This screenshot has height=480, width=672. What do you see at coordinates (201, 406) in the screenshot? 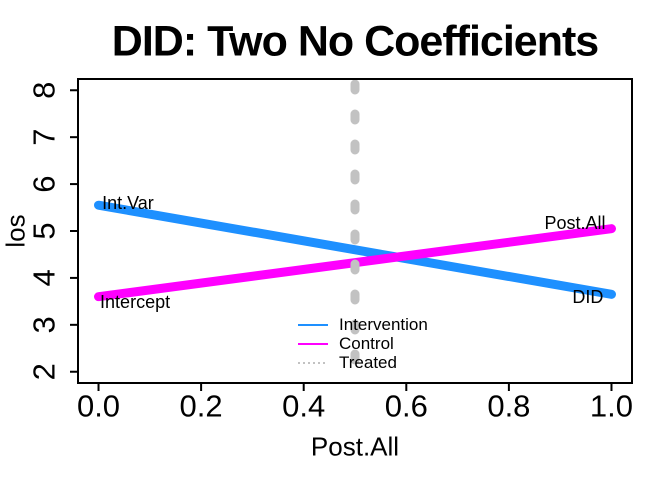
I see `x-tick-label: 0.2` at bounding box center [201, 406].